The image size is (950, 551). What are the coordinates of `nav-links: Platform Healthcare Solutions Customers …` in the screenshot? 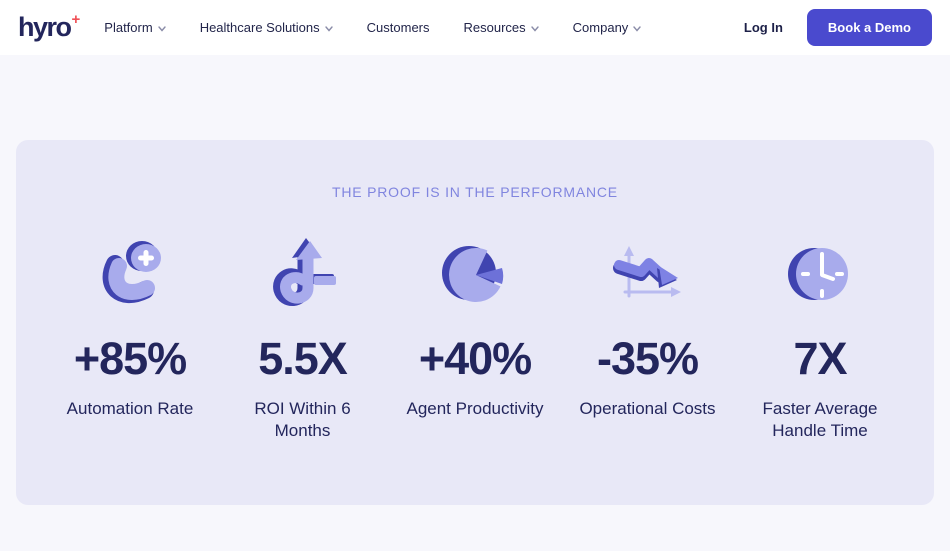 It's located at (424, 27).